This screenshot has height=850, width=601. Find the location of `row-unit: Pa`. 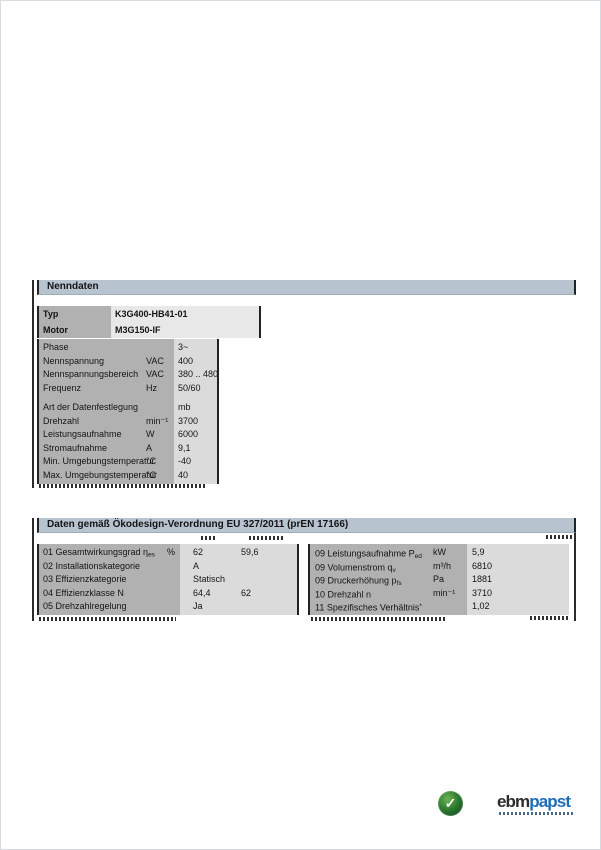

row-unit: Pa is located at coordinates (439, 579).